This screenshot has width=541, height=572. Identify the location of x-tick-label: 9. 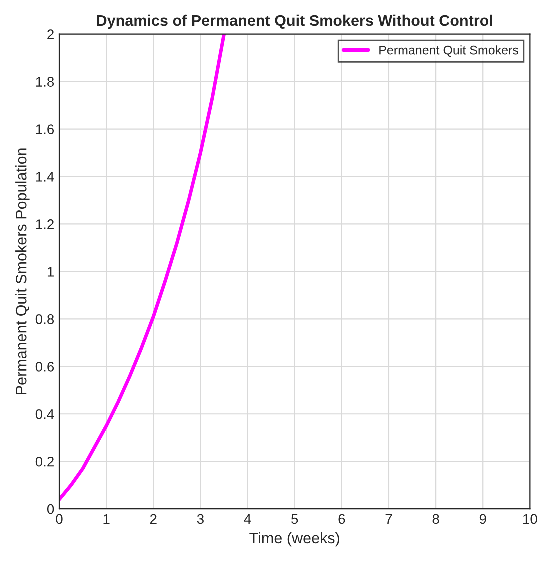
(483, 519).